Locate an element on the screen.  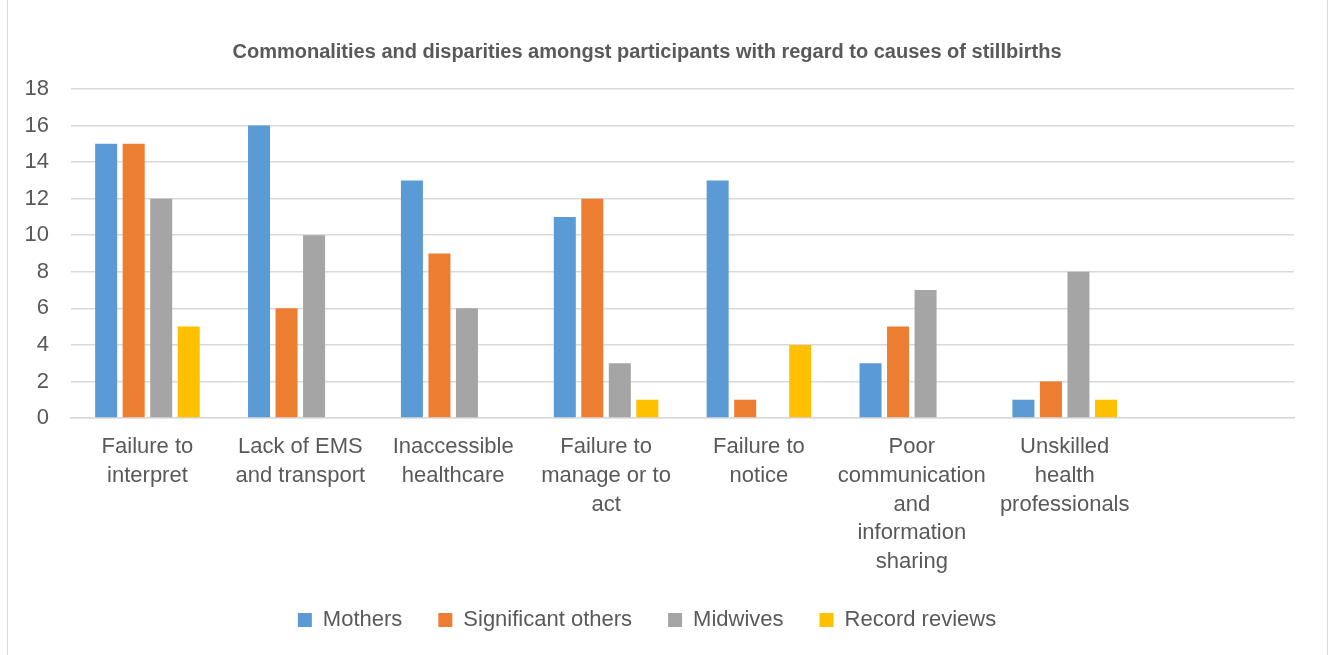
y-tick-label: 4 is located at coordinates (42, 343).